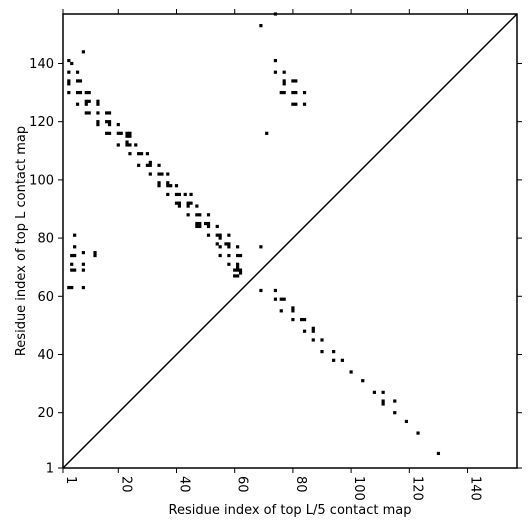  I want to click on y-tick-label: 40, so click(45, 355).